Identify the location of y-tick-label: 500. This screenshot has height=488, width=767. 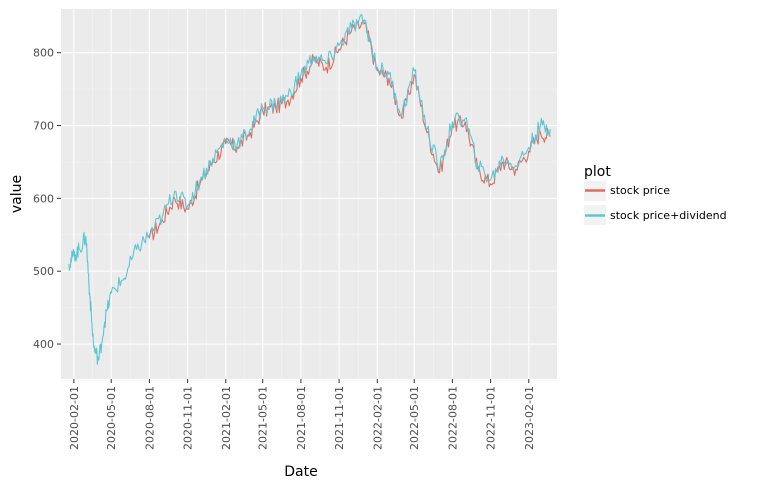
(43, 271).